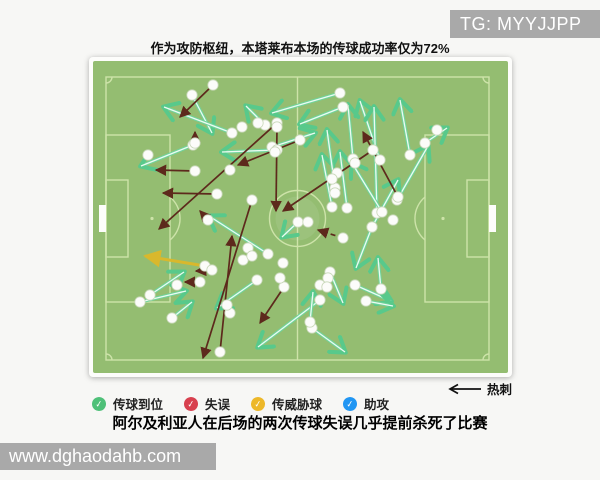 Image resolution: width=600 pixels, height=480 pixels. Describe the element at coordinates (300, 423) in the screenshot. I see `caption: 阿尔及利亚人在后场的两次传球失误几乎提前杀死了比赛` at that location.